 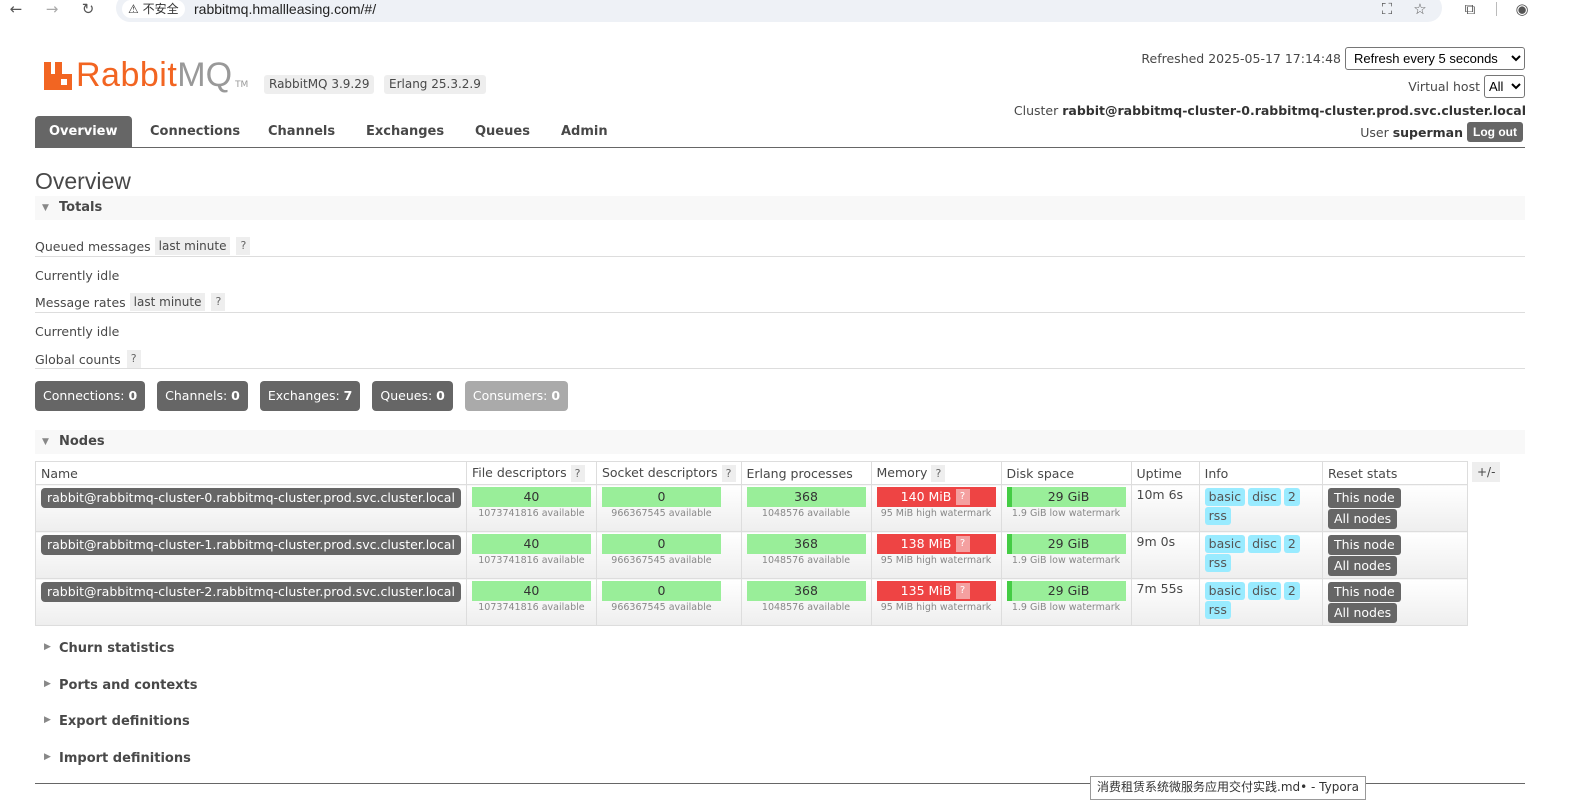 I want to click on queued-help-button: ?, so click(x=243, y=246).